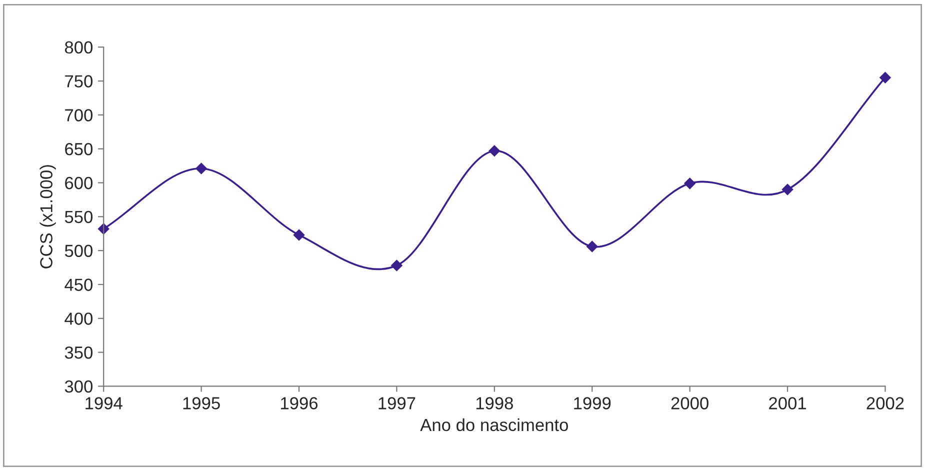  I want to click on x-tick-label: 2000, so click(689, 403).